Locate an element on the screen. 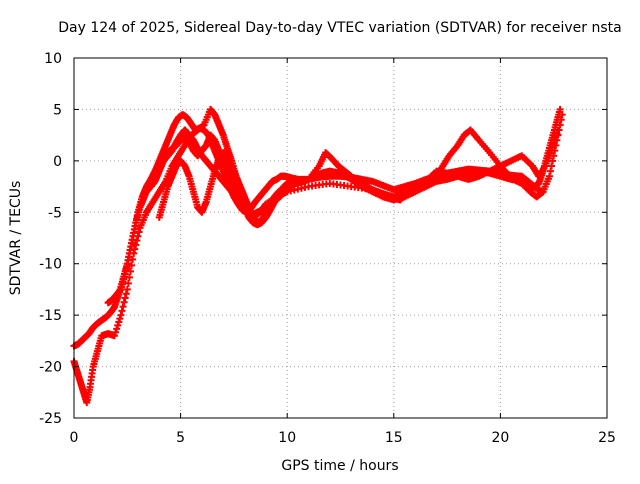 The width and height of the screenshot is (640, 484). x-tick-label: 10 is located at coordinates (287, 438).